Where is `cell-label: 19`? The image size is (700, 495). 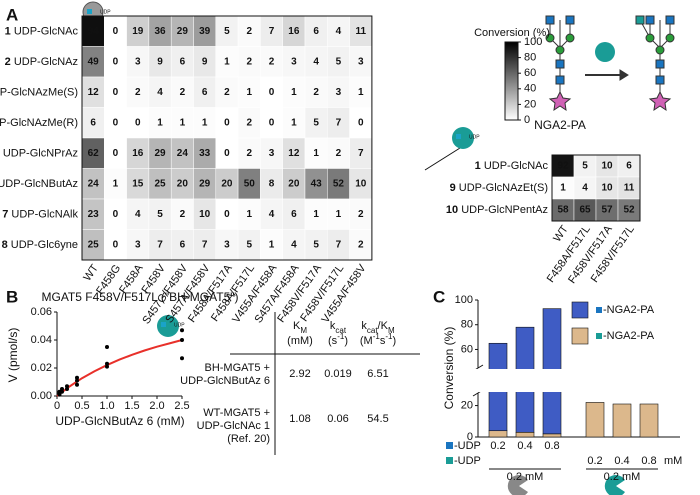 cell-label: 19 is located at coordinates (138, 31).